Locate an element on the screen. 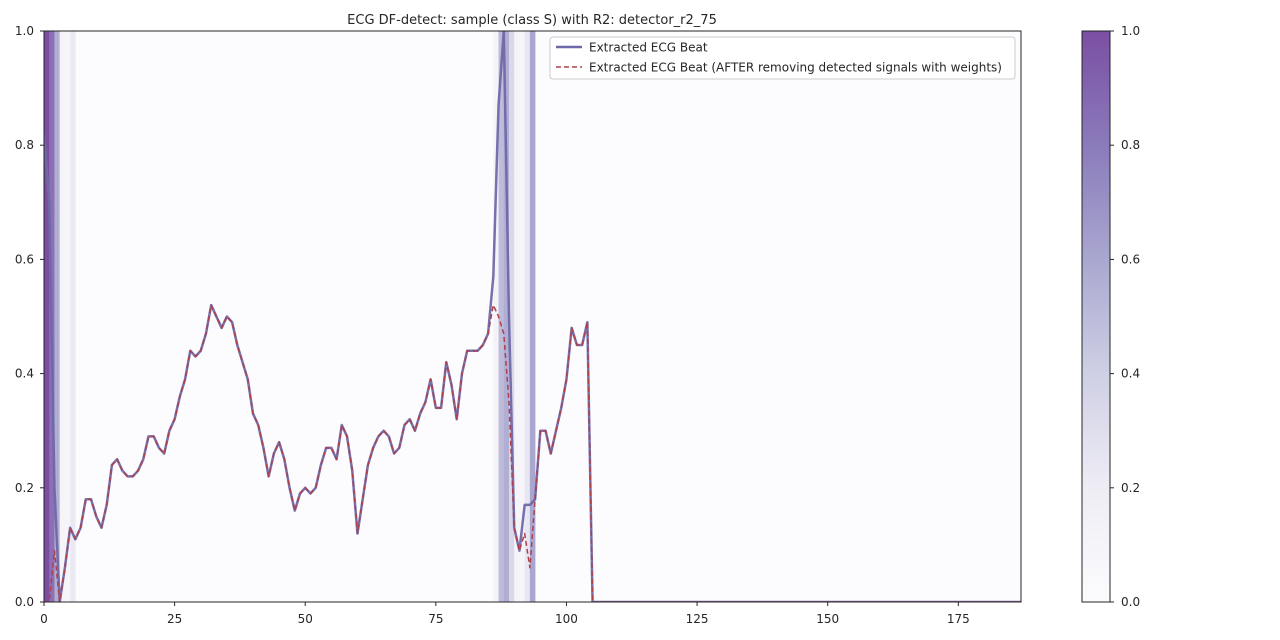  colorbar-tick-label: 0.2 is located at coordinates (1130, 488).